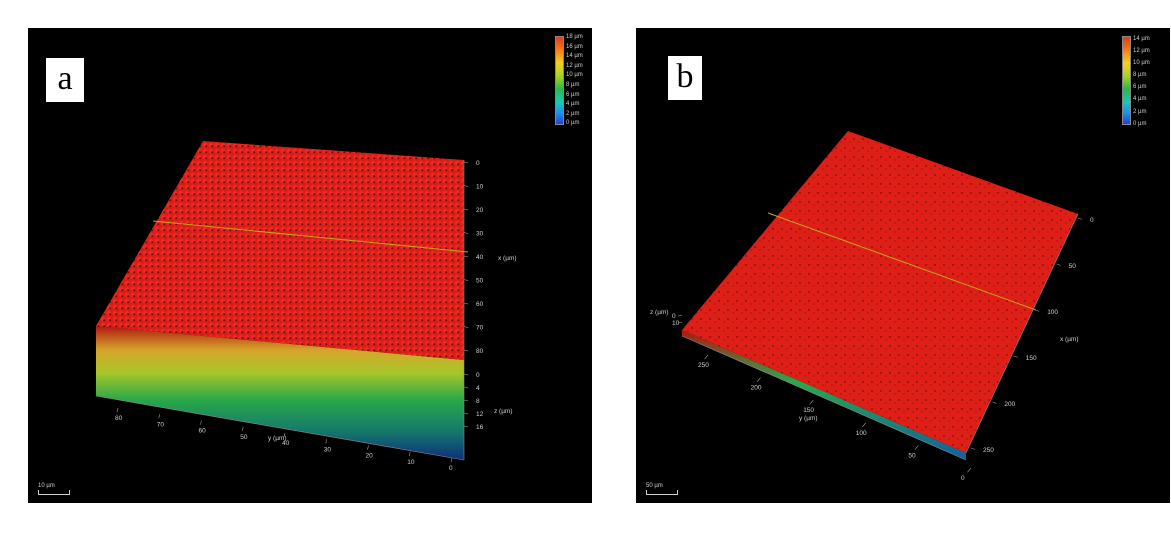  What do you see at coordinates (480, 210) in the screenshot?
I see `a-x-tick-label: 20` at bounding box center [480, 210].